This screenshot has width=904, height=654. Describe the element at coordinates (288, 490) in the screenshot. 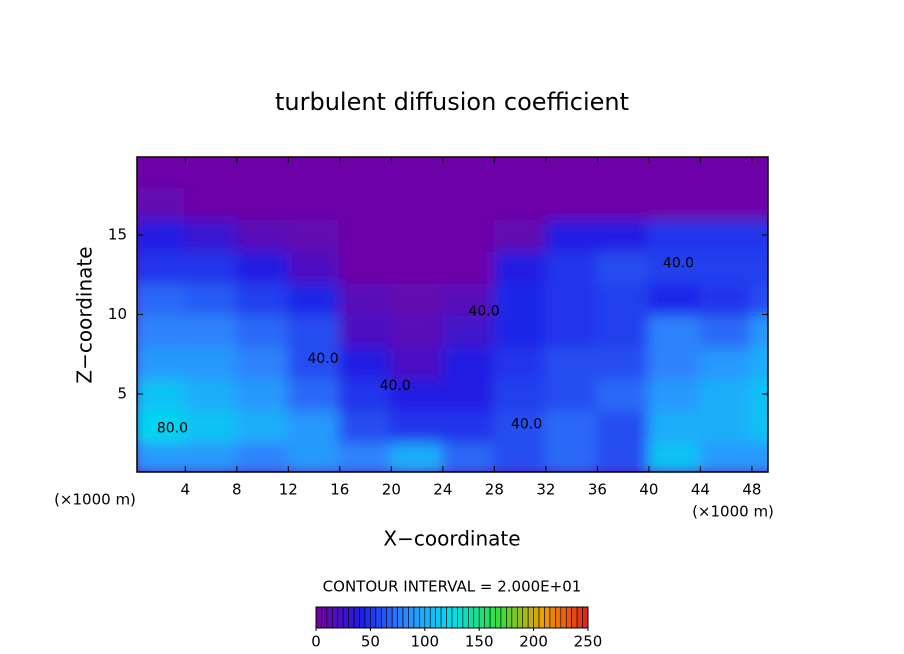

I see `x-tick-label: 12` at that location.